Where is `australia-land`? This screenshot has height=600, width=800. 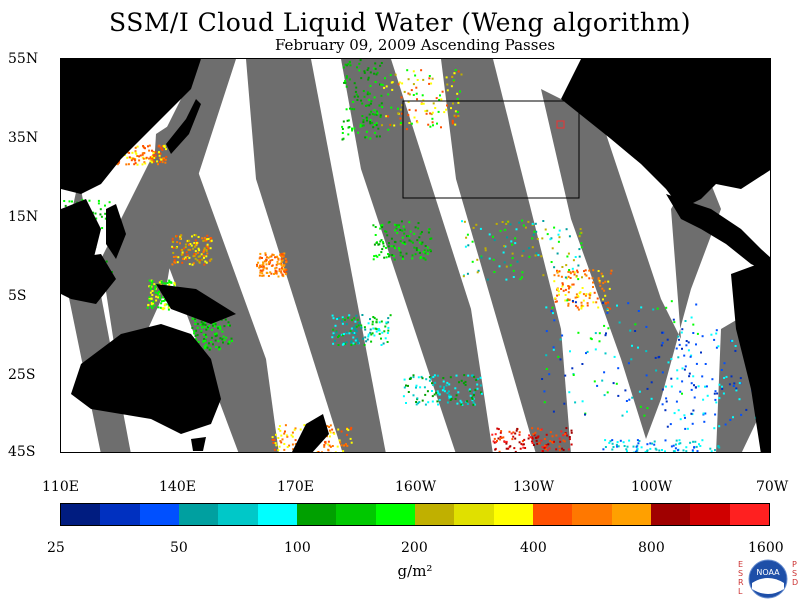
australia-land is located at coordinates (146, 379).